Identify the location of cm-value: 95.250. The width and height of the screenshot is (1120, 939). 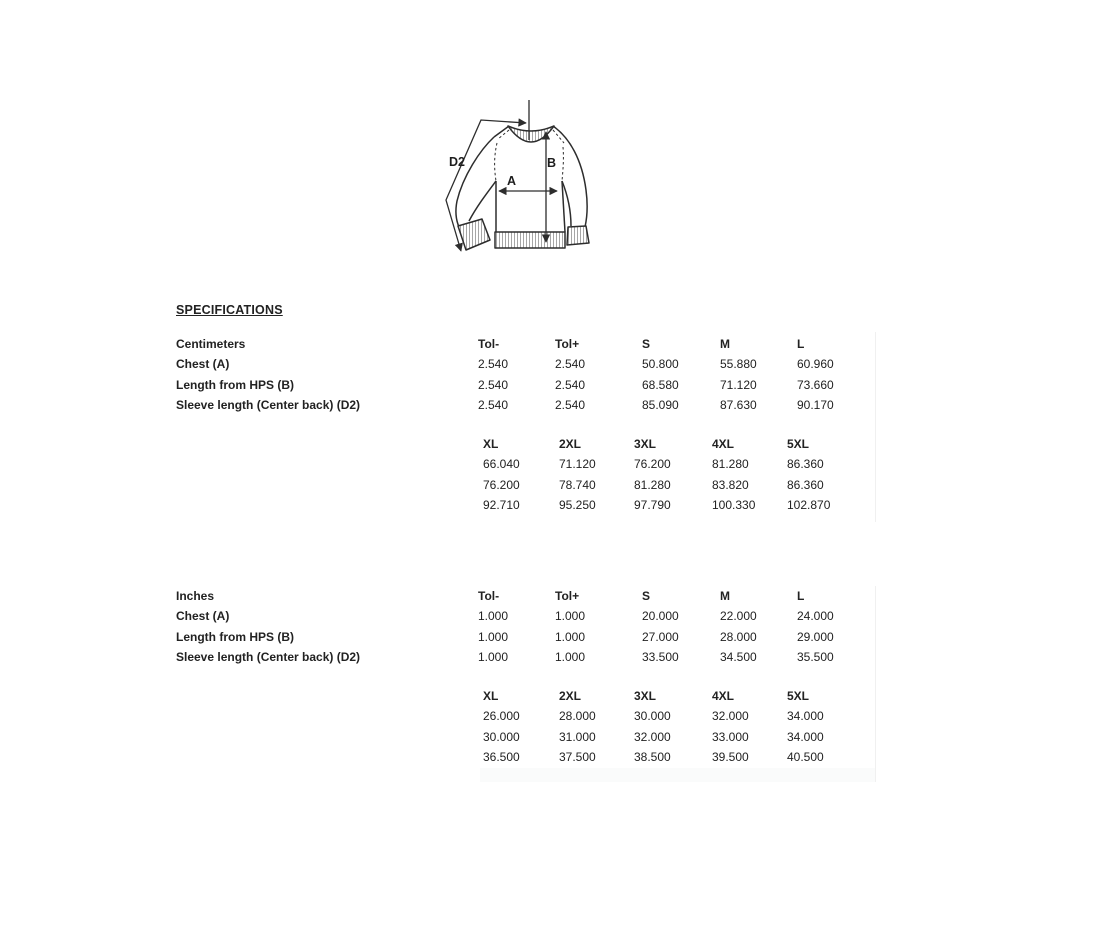
(577, 504).